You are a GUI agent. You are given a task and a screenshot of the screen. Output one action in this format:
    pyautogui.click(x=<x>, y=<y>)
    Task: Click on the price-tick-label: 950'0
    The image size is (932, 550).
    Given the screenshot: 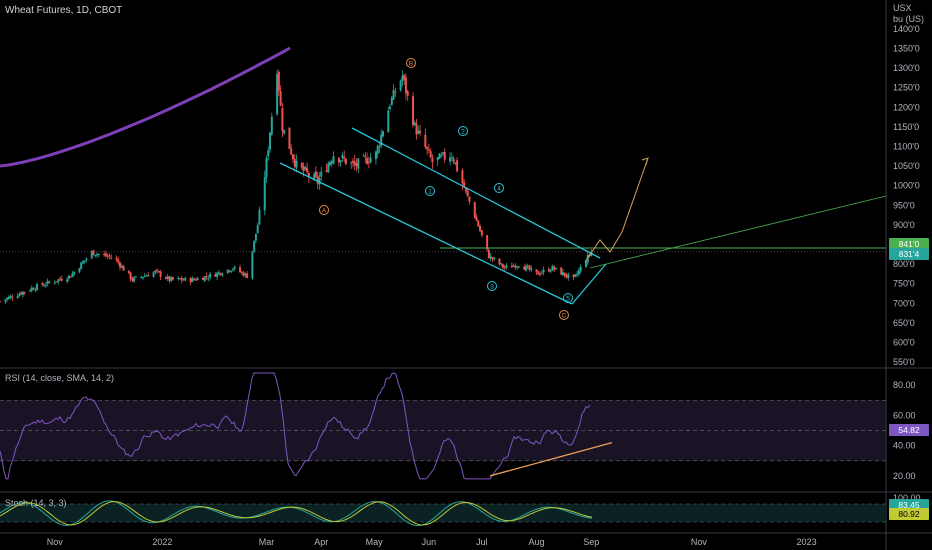 What is the action you would take?
    pyautogui.click(x=904, y=205)
    